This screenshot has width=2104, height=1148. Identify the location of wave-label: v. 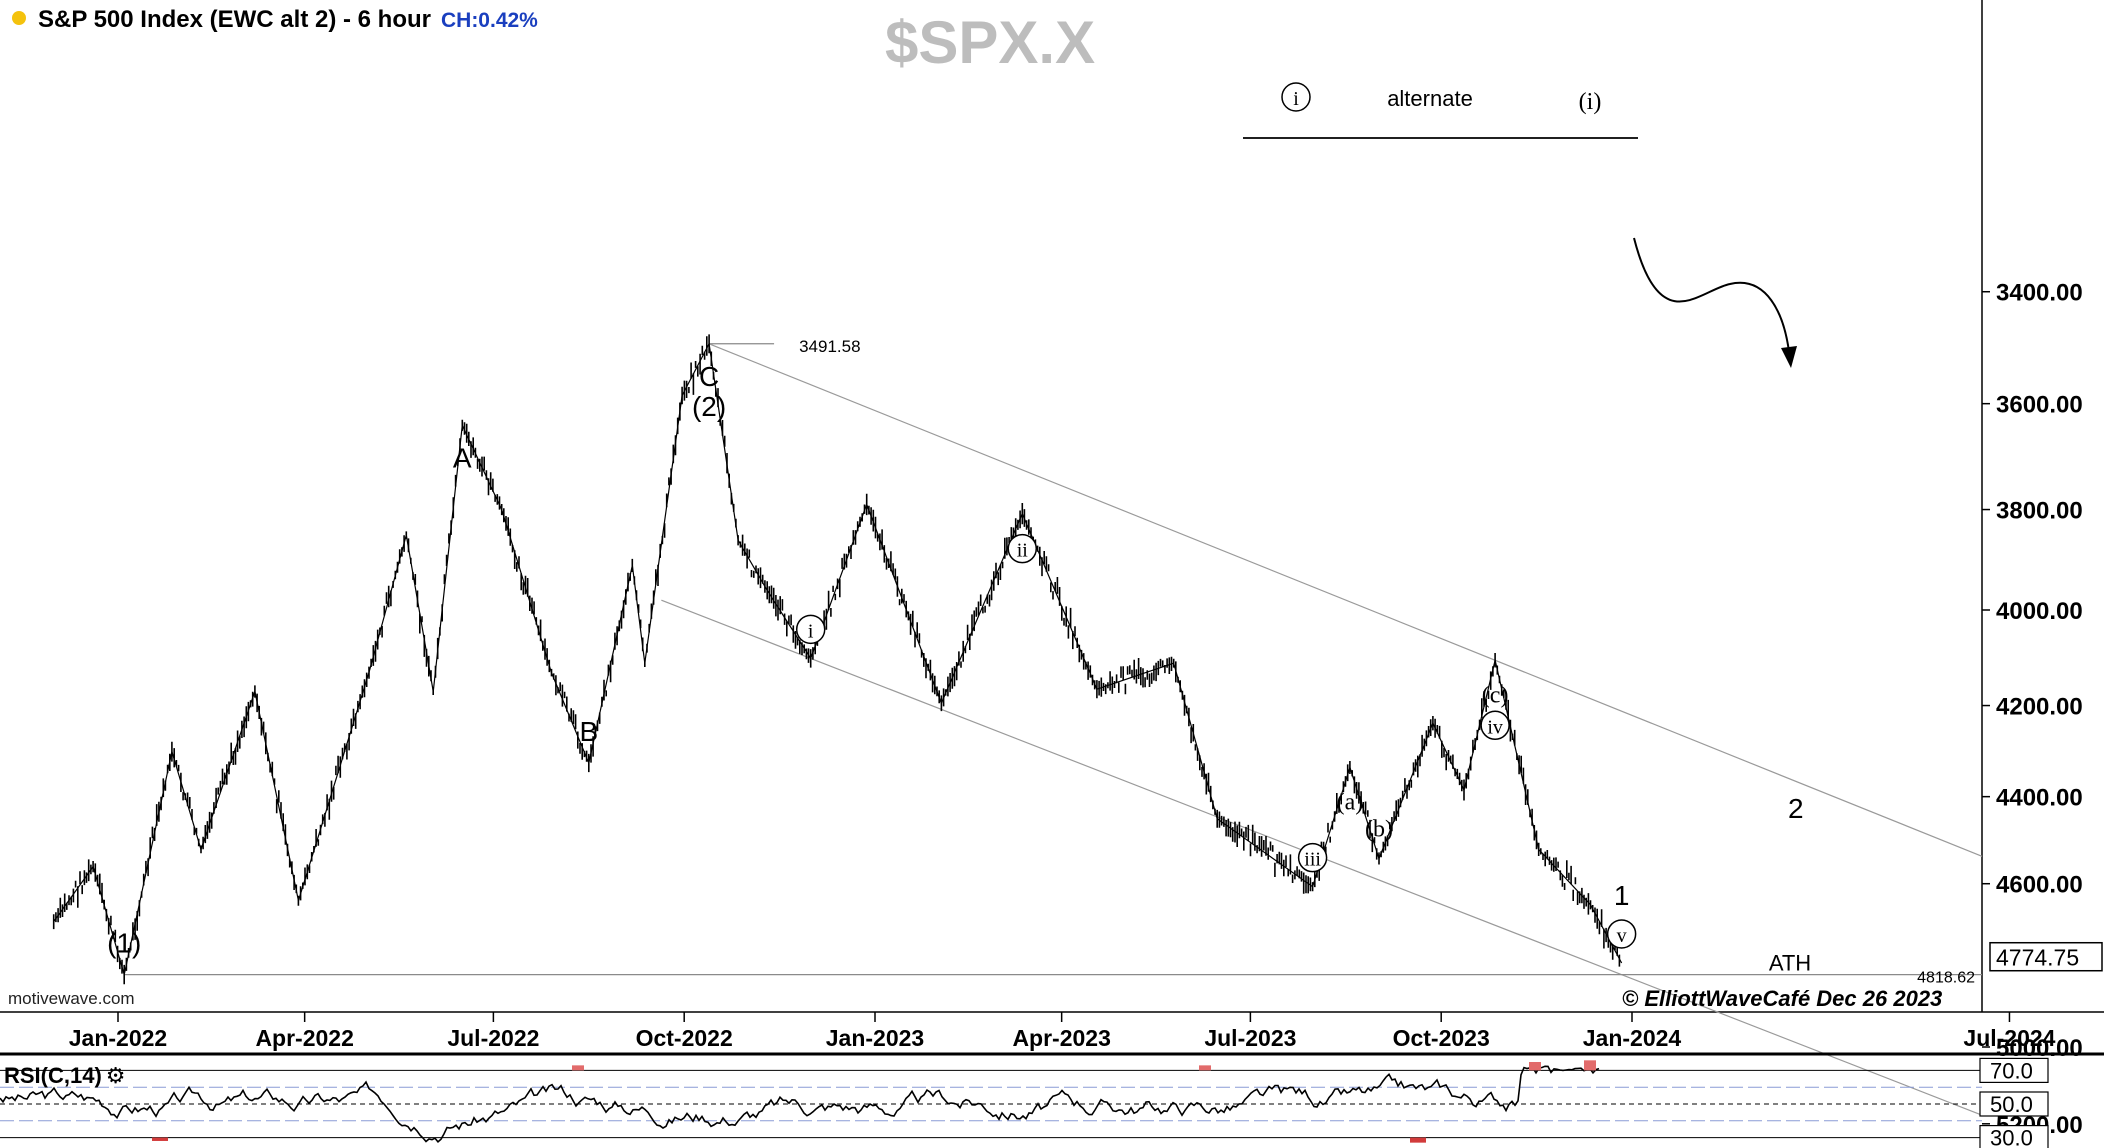
(1622, 936).